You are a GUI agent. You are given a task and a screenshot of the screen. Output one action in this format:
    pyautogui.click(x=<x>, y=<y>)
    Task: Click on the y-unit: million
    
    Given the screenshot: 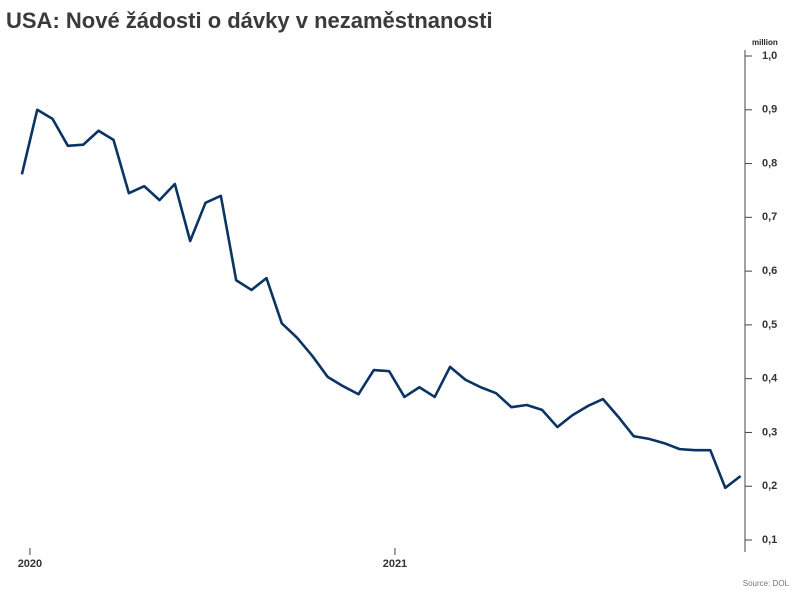 What is the action you would take?
    pyautogui.click(x=765, y=42)
    